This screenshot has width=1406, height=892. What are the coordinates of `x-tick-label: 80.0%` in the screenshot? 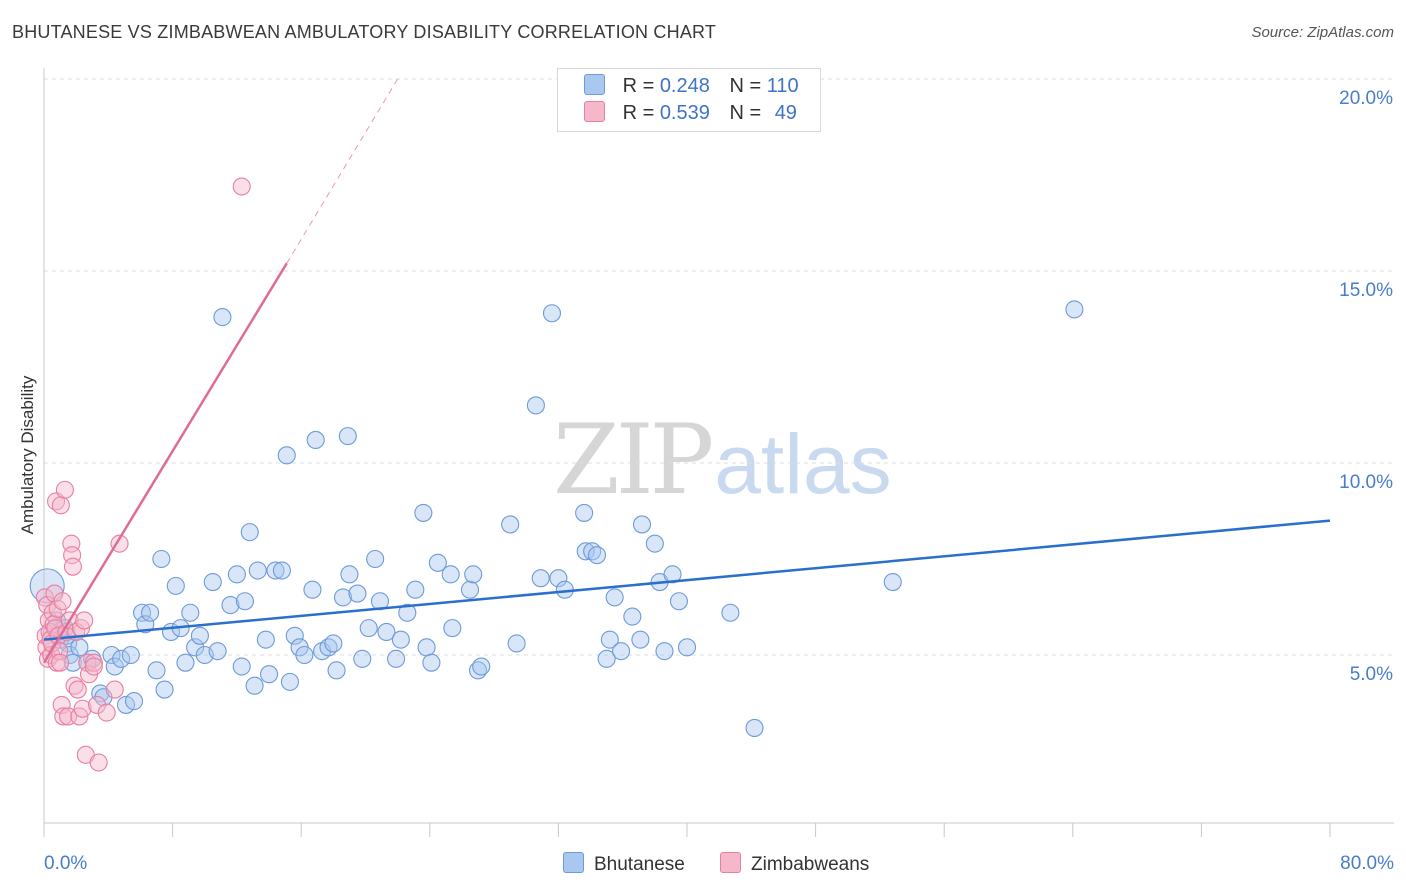 It's located at (1367, 863).